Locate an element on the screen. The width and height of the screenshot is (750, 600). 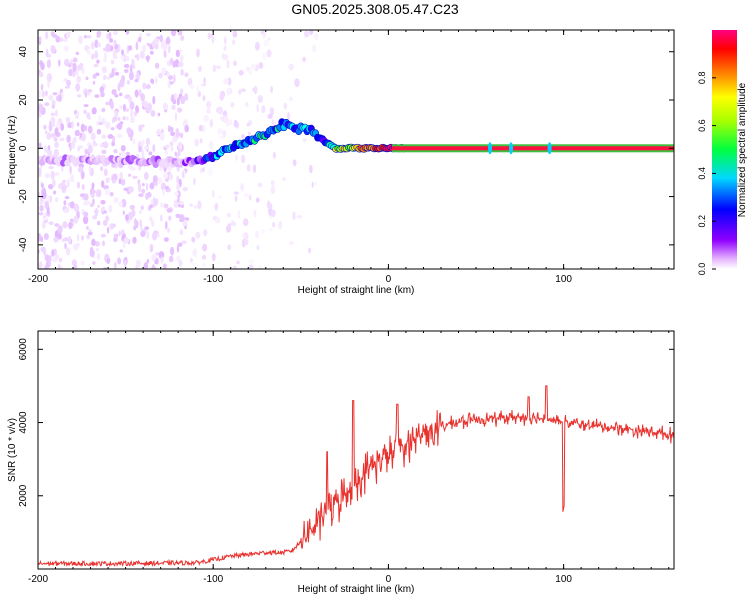
spectrogram-ridge is located at coordinates (356, 143).